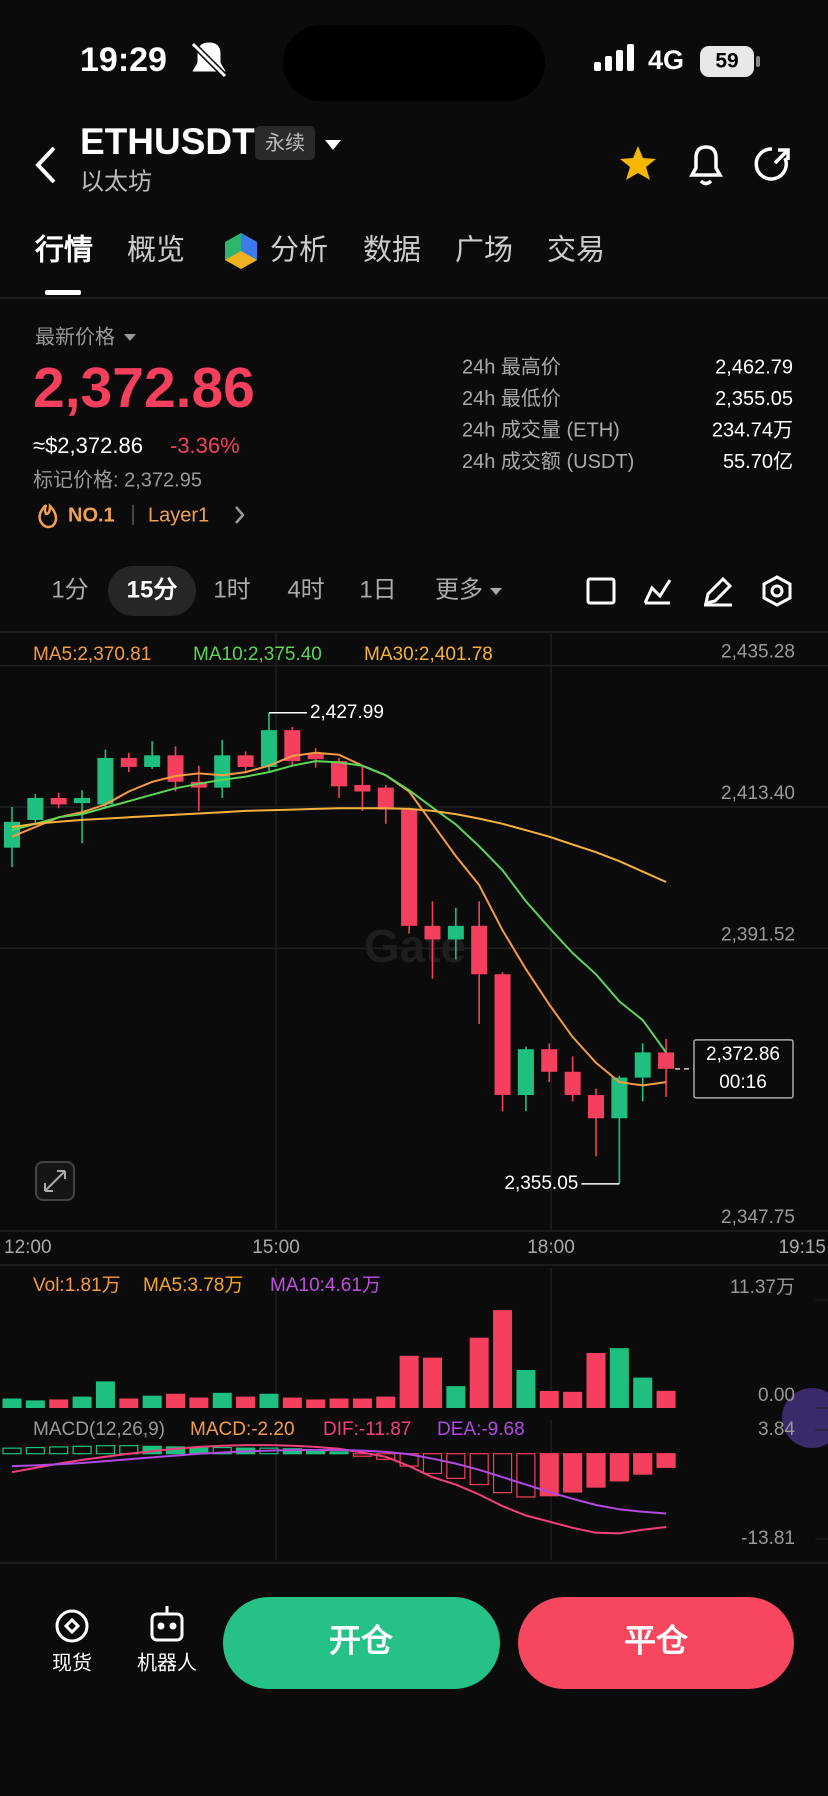 This screenshot has width=828, height=1796. What do you see at coordinates (727, 61) in the screenshot?
I see `battery` at bounding box center [727, 61].